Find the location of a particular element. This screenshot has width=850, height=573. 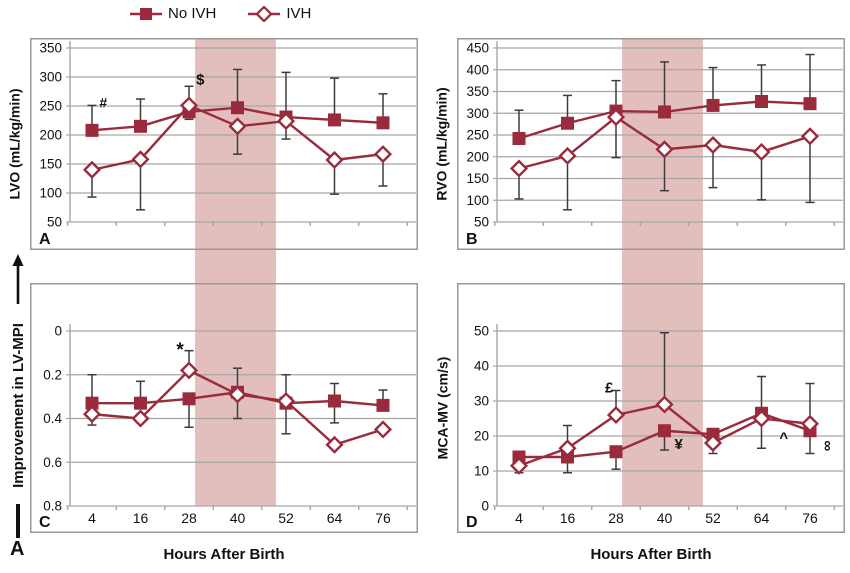

axis-tail-line is located at coordinates (18, 521).